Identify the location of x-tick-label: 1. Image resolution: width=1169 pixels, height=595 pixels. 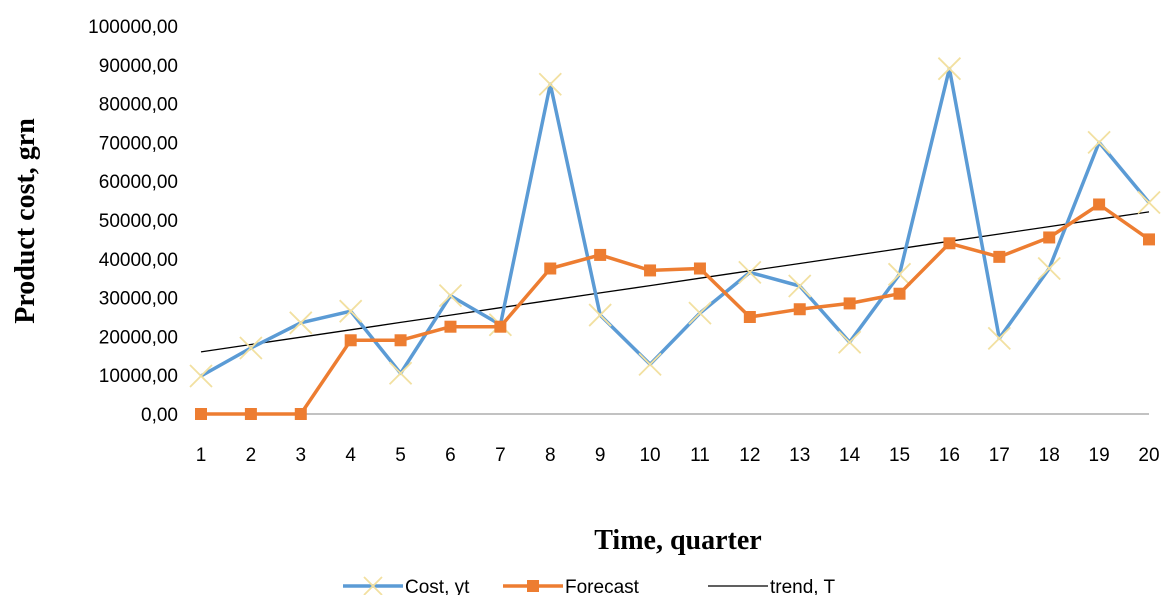
(201, 455).